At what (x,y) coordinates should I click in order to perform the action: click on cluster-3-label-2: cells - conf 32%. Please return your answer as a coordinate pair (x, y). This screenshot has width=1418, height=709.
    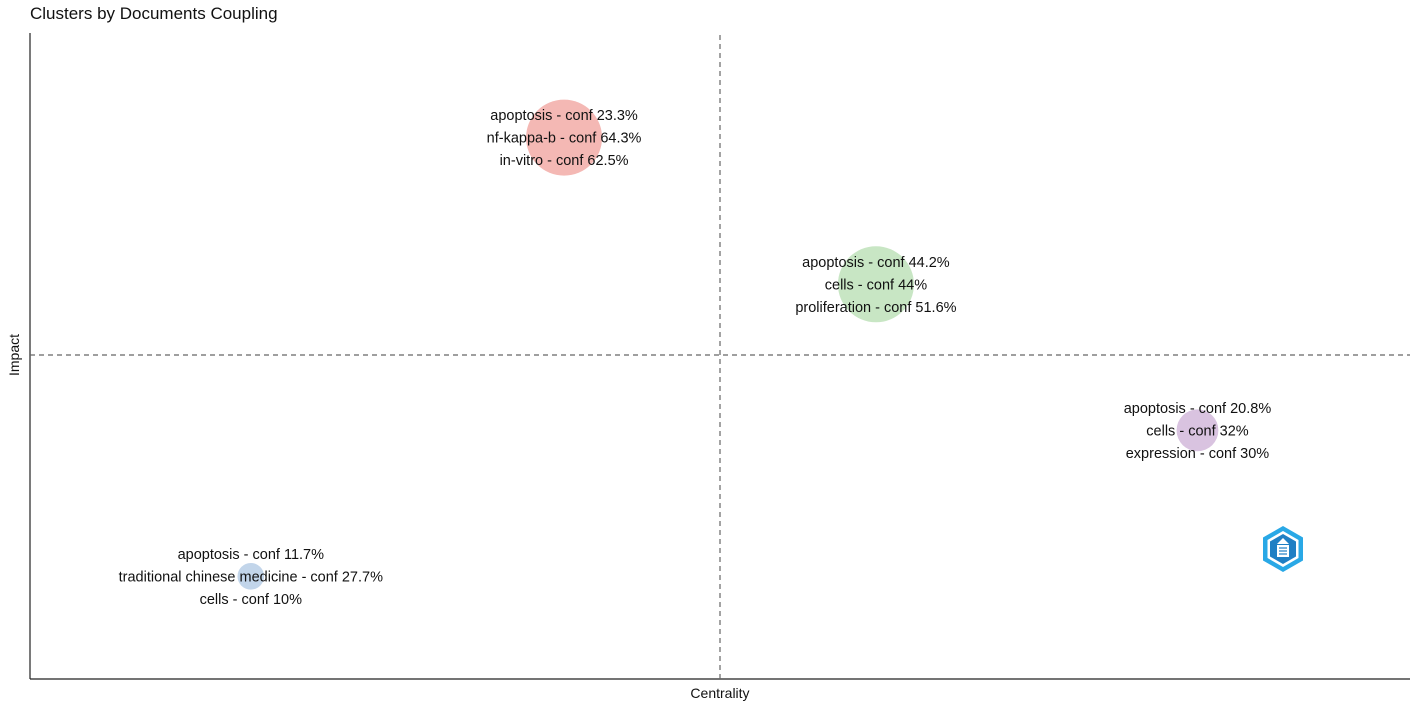
    Looking at the image, I should click on (1197, 431).